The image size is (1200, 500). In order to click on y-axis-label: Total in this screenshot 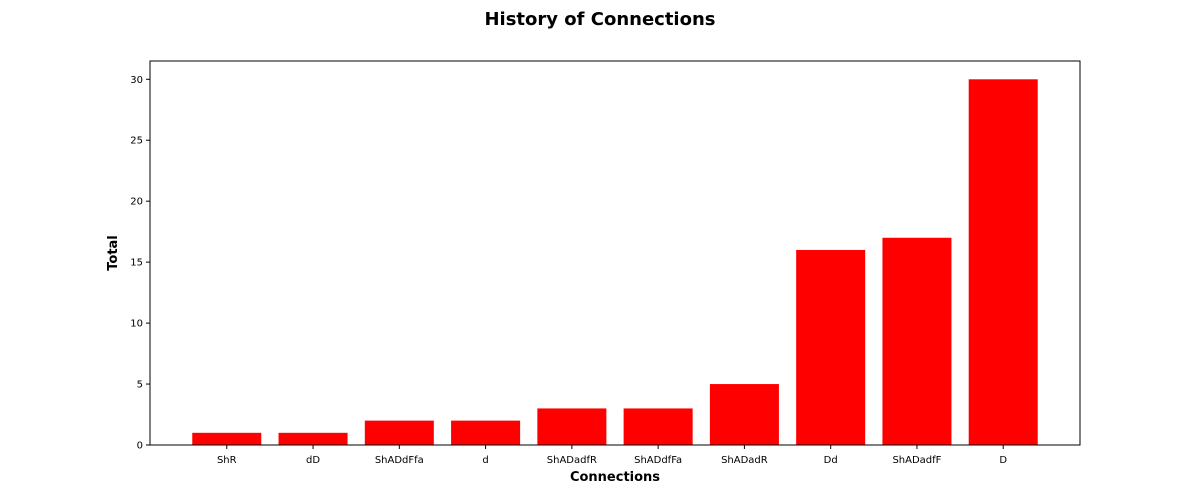, I will do `click(113, 253)`.